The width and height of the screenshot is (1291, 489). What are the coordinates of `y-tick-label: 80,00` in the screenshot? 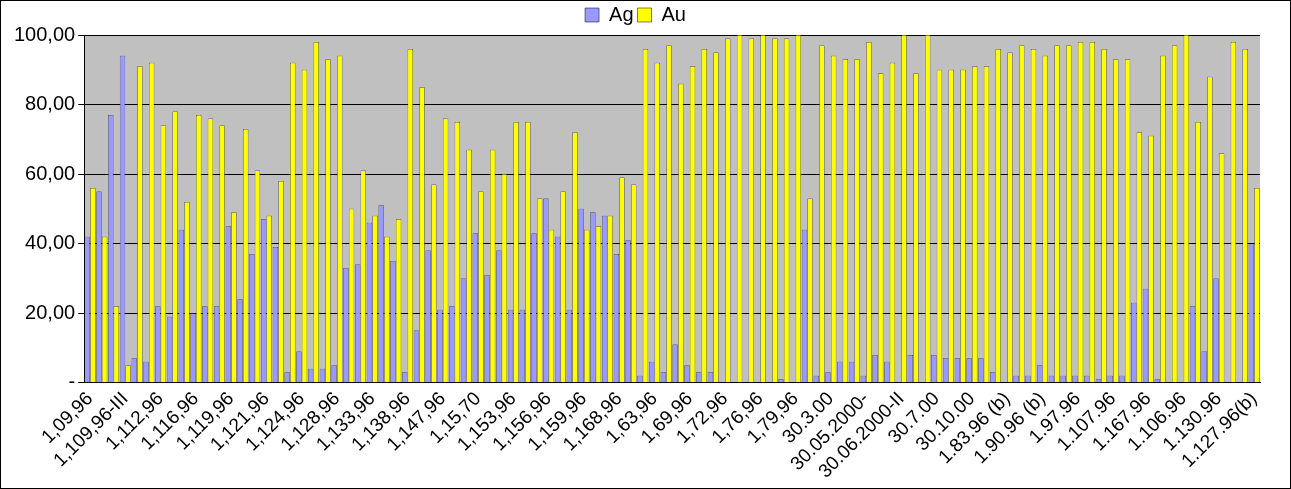 It's located at (50, 103).